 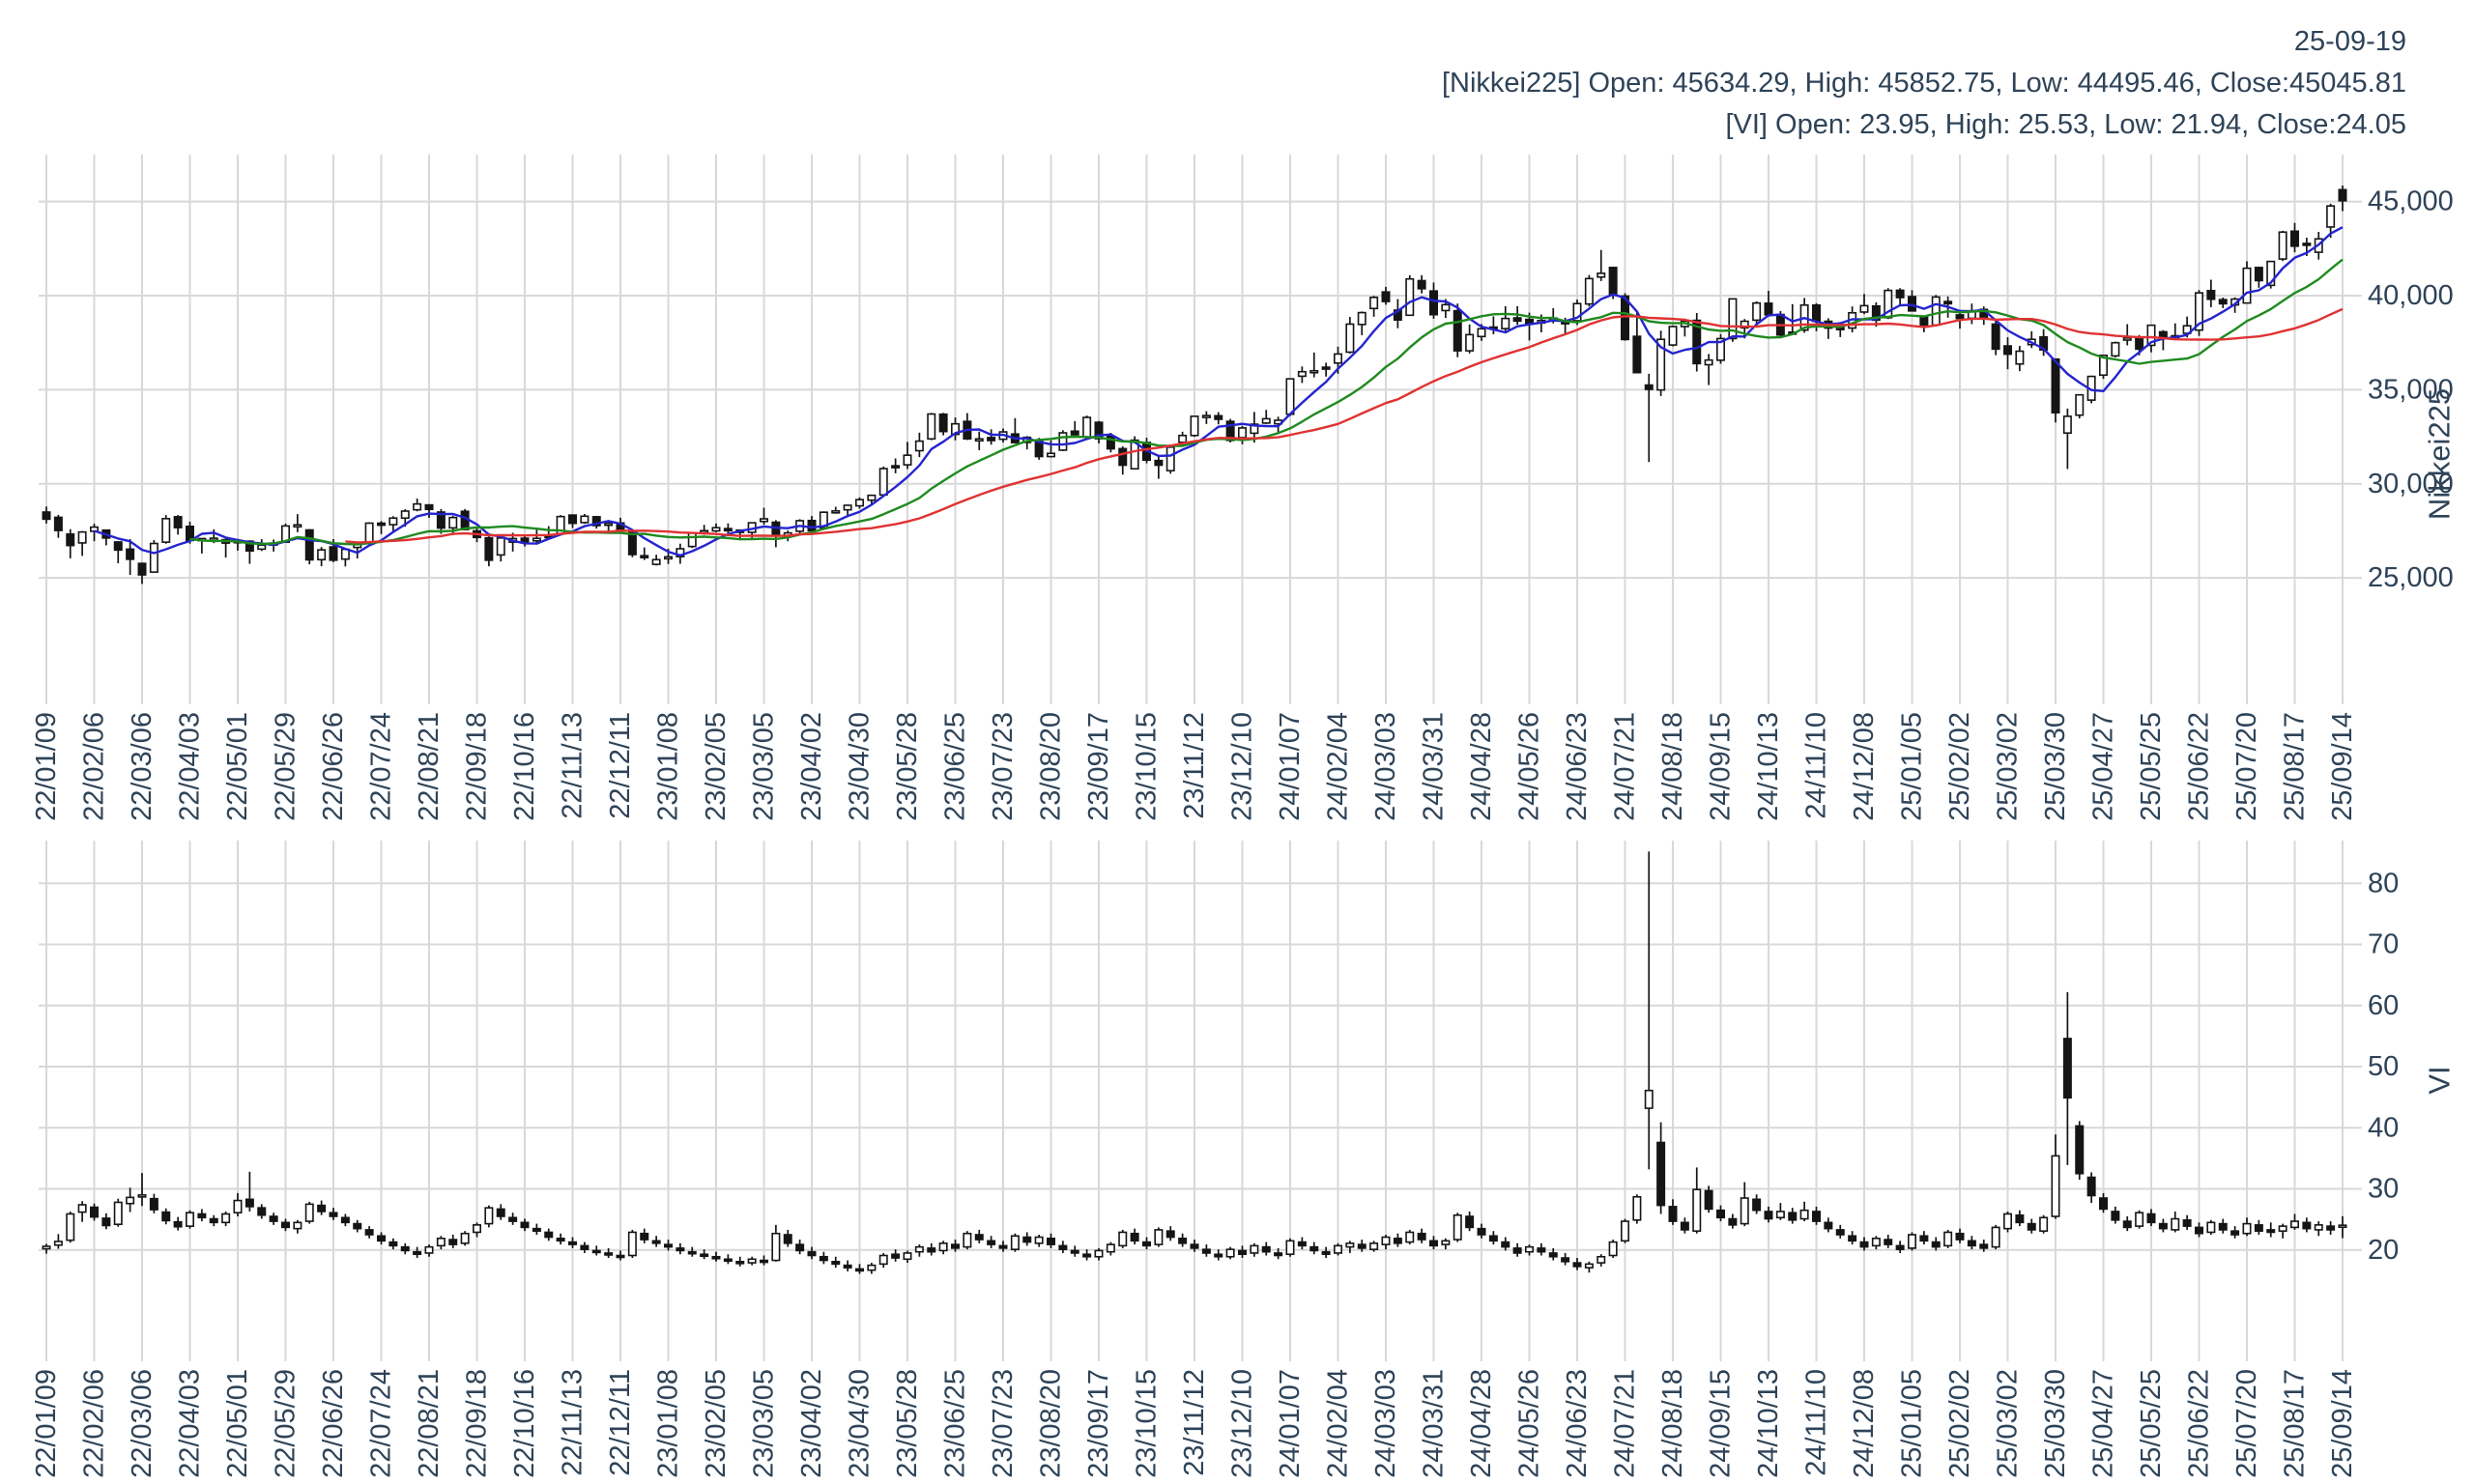 I want to click on y-tick-label: 40, so click(x=2384, y=1128).